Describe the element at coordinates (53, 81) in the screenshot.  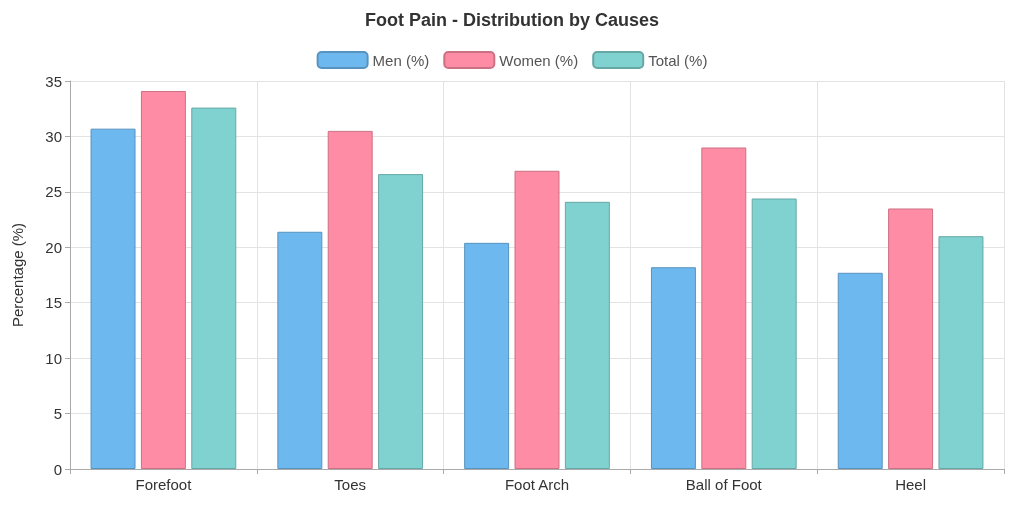
I see `y-tick-label: 35` at that location.